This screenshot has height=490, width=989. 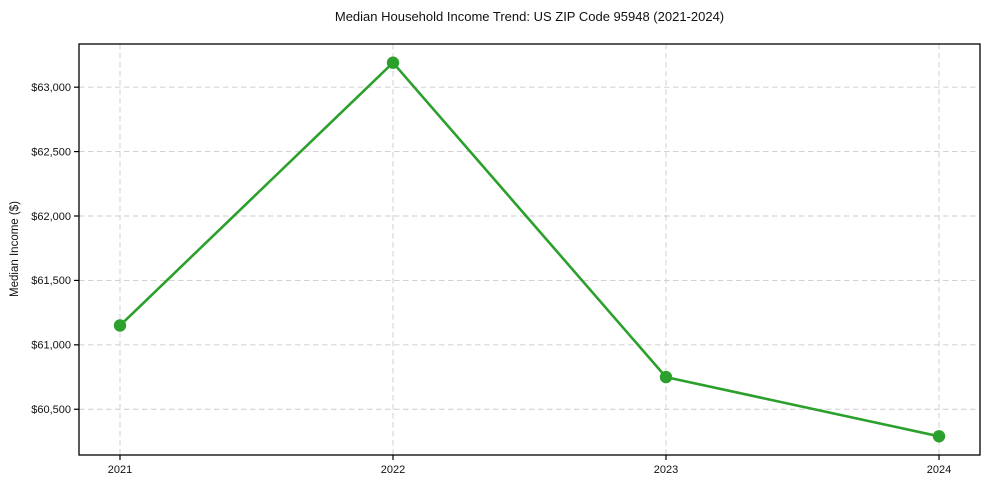 What do you see at coordinates (393, 62) in the screenshot?
I see `data-point-2022` at bounding box center [393, 62].